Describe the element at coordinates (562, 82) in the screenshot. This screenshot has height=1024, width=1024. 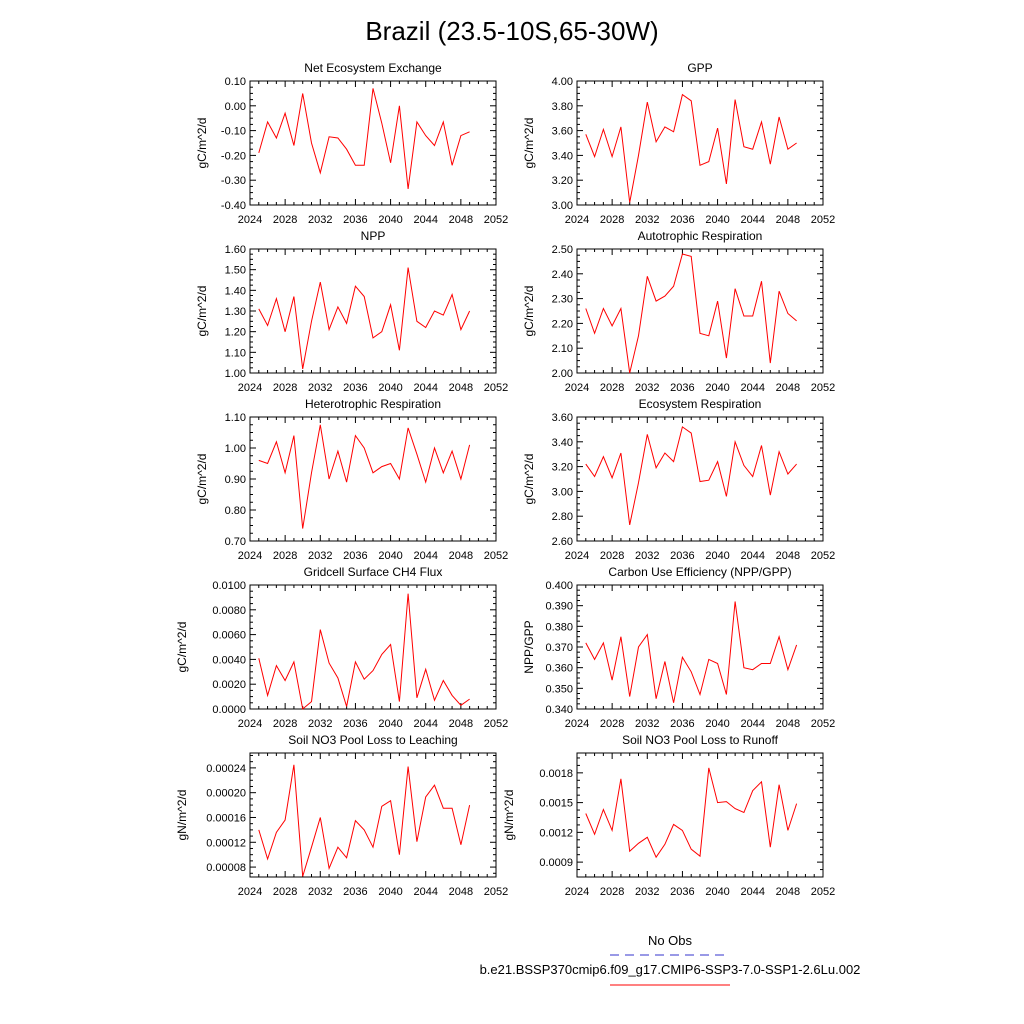
I see `y-tick-label: 4.00` at that location.